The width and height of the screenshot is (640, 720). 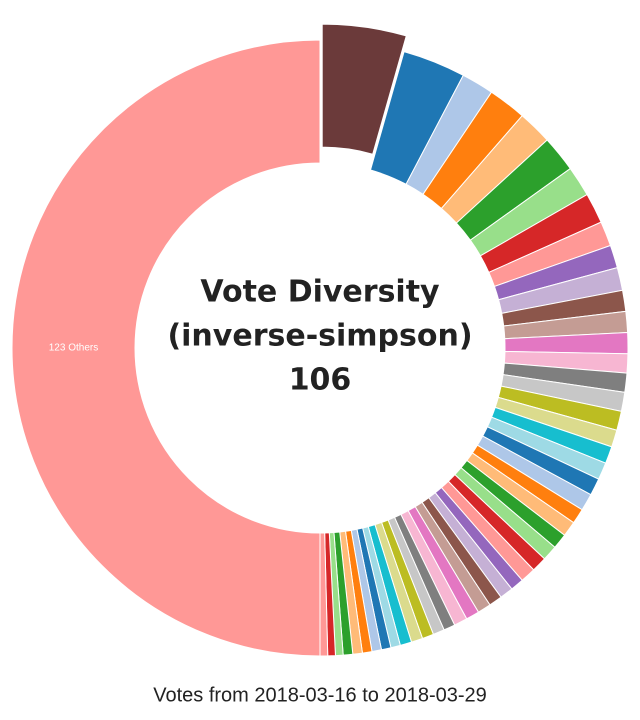 I want to click on diversity-value: 106, so click(x=320, y=380).